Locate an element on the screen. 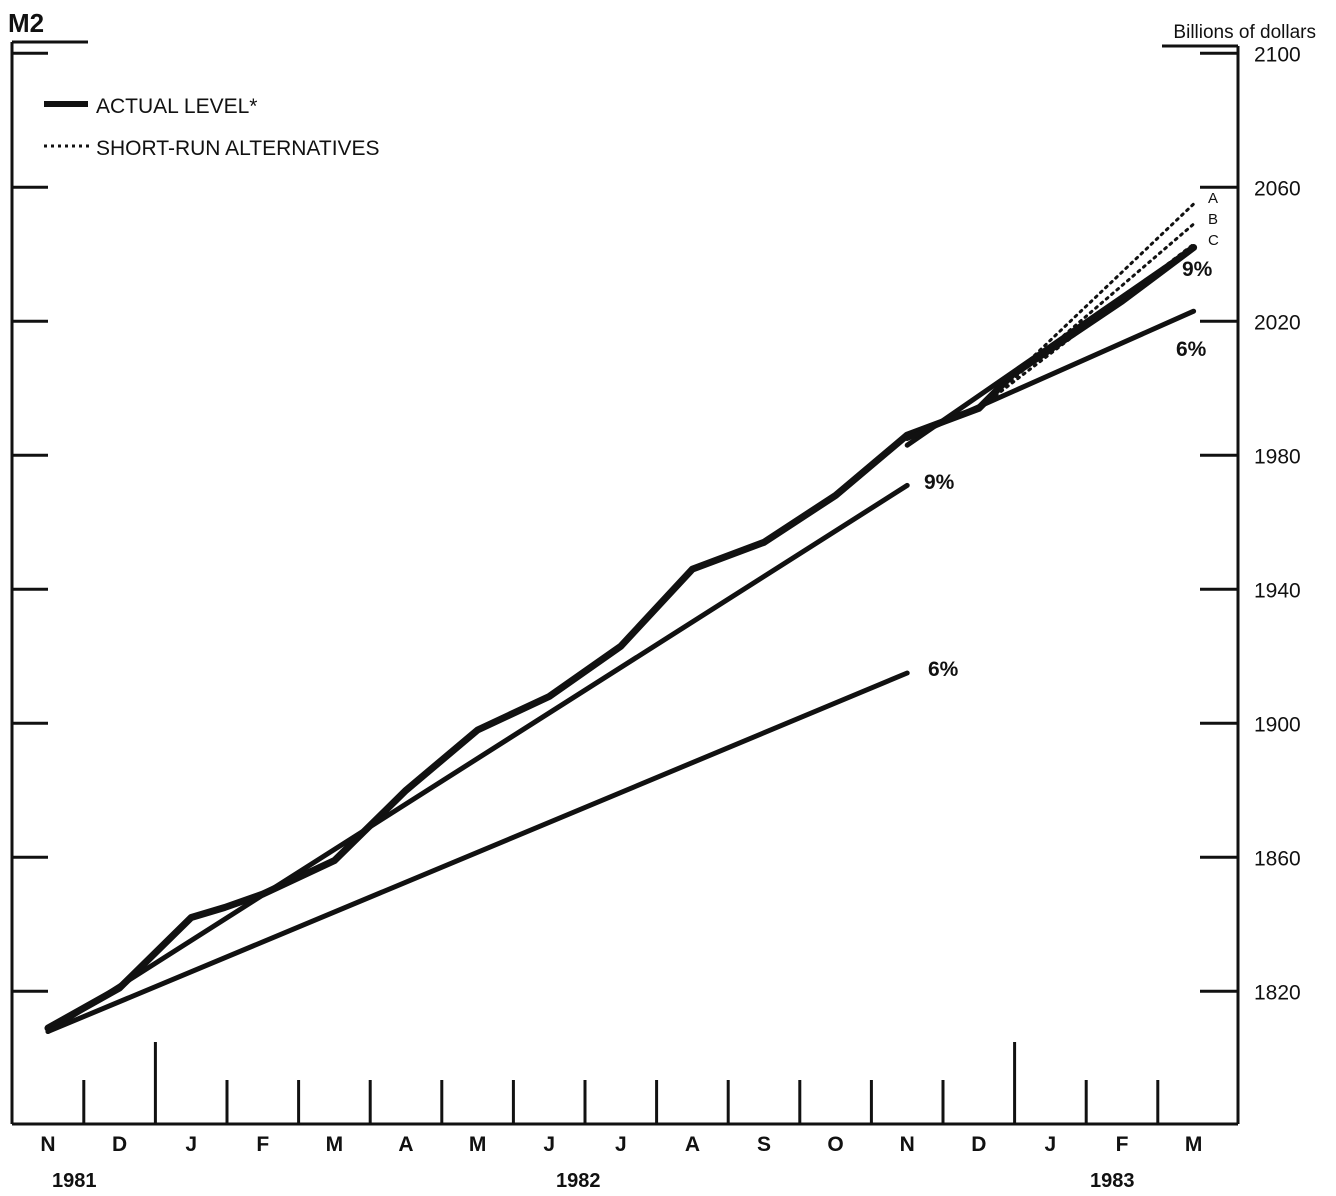  x-tick-label: S is located at coordinates (764, 1144).